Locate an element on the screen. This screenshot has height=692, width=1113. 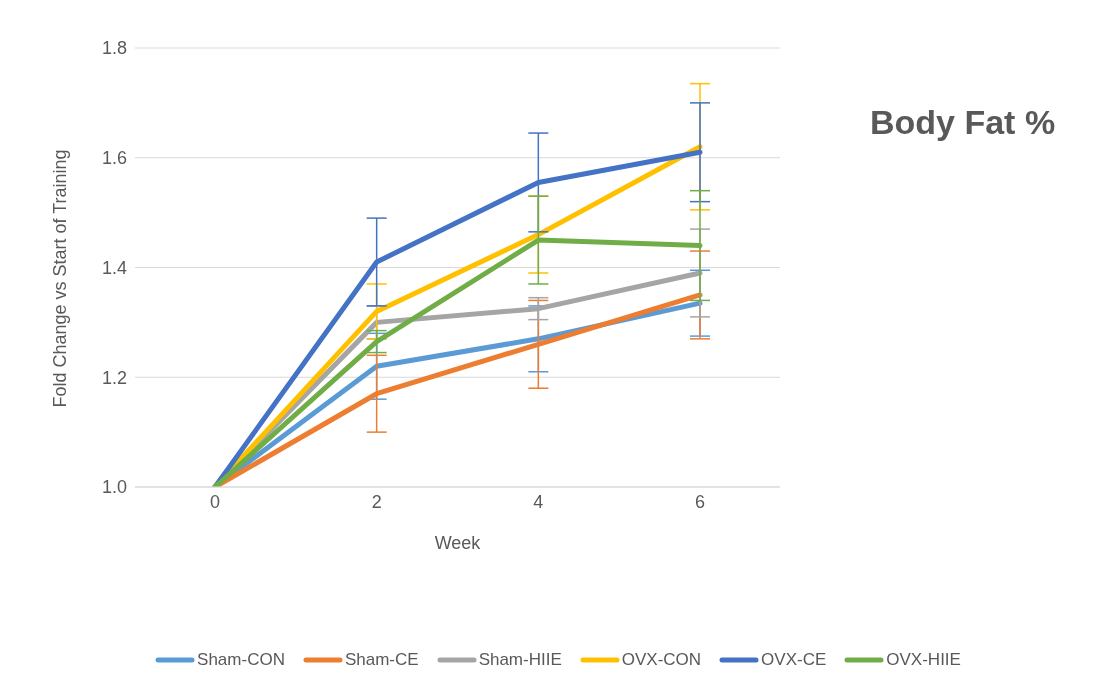
y-tick-label: 1.0 is located at coordinates (114, 487).